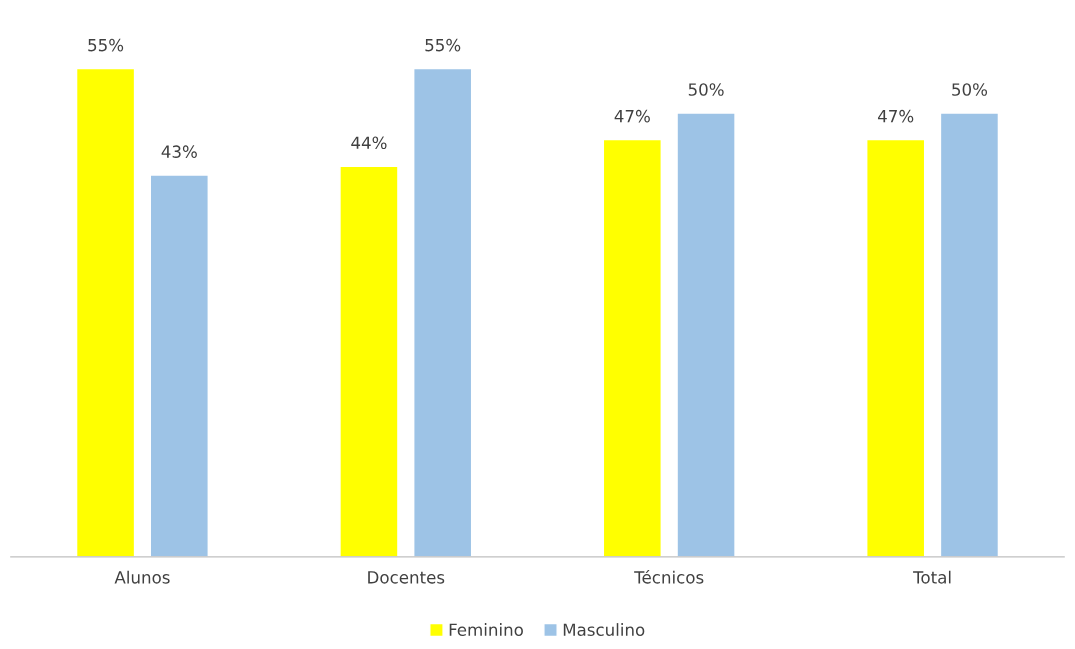 This screenshot has width=1075, height=649. What do you see at coordinates (406, 577) in the screenshot?
I see `x-tick-label: Docentes` at bounding box center [406, 577].